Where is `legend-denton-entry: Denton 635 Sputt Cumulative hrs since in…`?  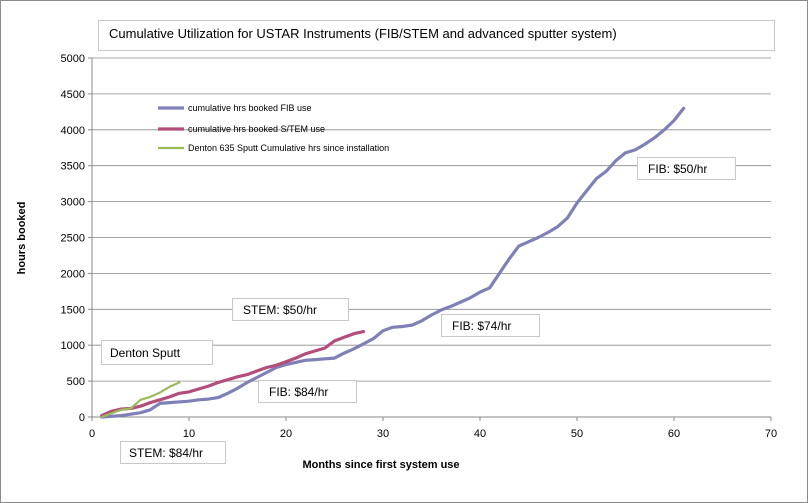
legend-denton-entry: Denton 635 Sputt Cumulative hrs since in… is located at coordinates (273, 148).